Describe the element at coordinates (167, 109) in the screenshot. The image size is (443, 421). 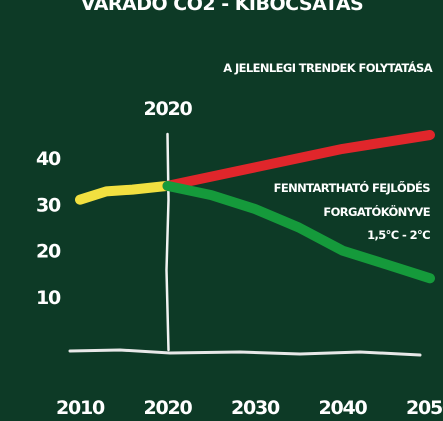
I see `marker-label-2020: 2020` at that location.